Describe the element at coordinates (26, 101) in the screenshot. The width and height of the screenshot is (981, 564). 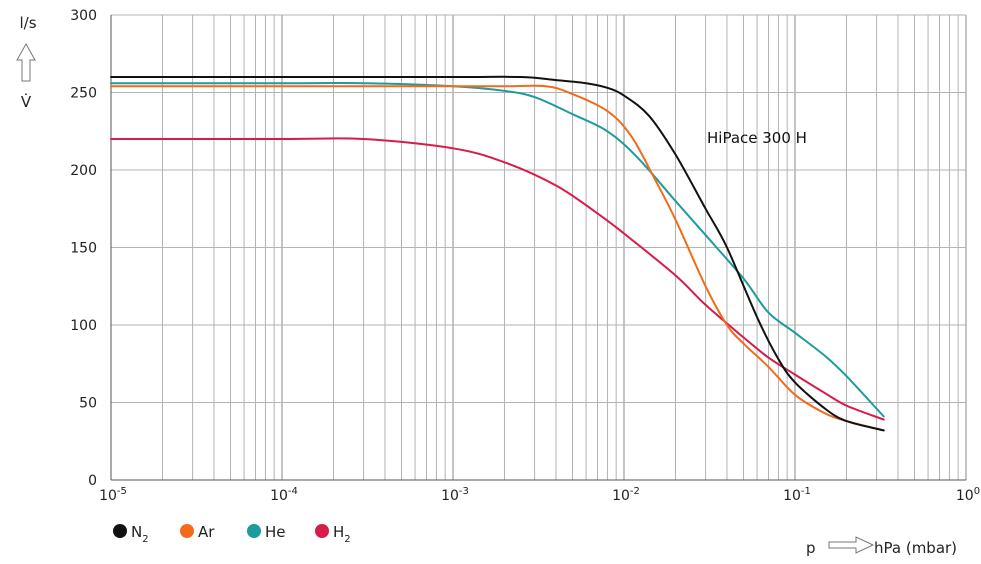
I see `y-axis-symbol: V̇` at that location.